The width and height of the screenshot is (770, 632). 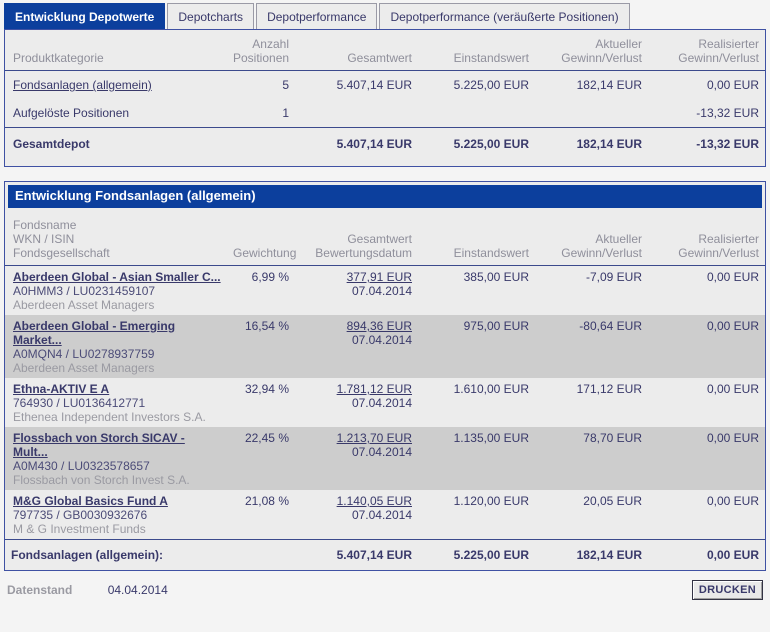 I want to click on category-link-fondsanlagen: Fondsanlagen (allgemein), so click(x=82, y=85).